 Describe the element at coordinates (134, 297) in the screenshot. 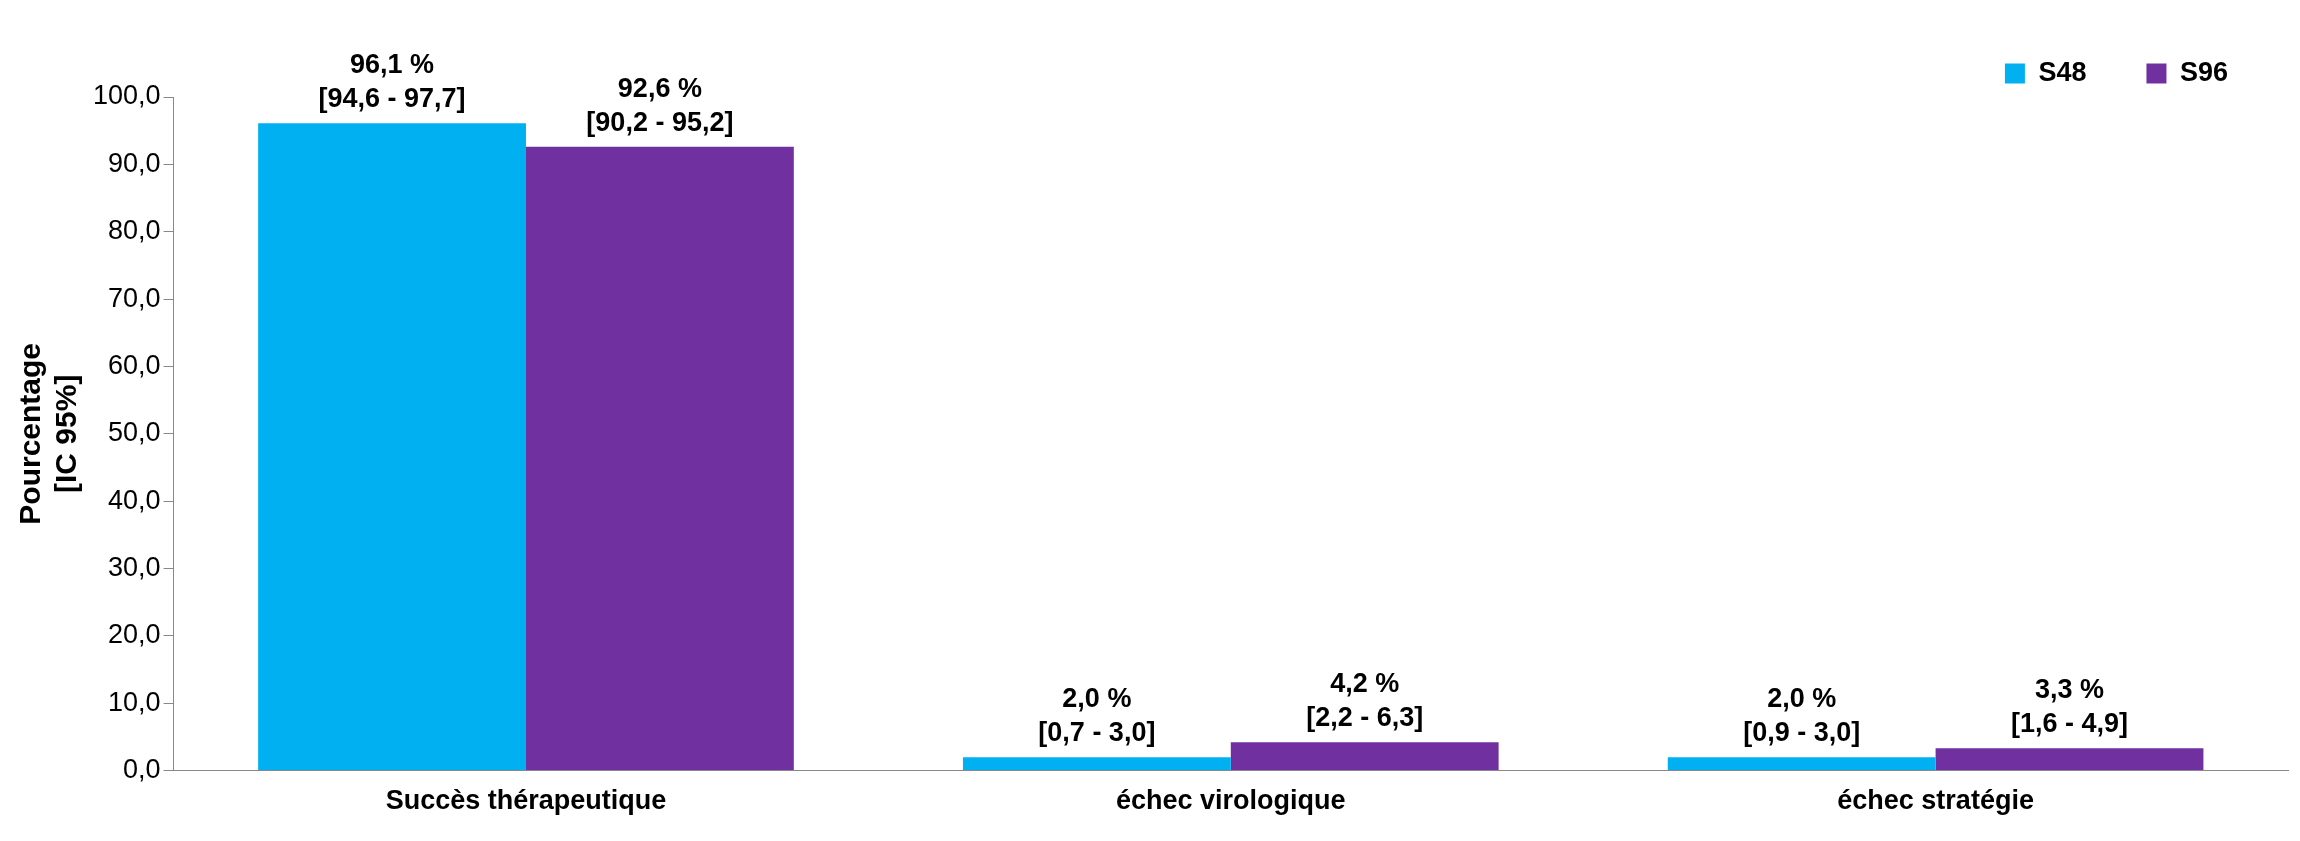

I see `y-tick-label: 70,0` at that location.